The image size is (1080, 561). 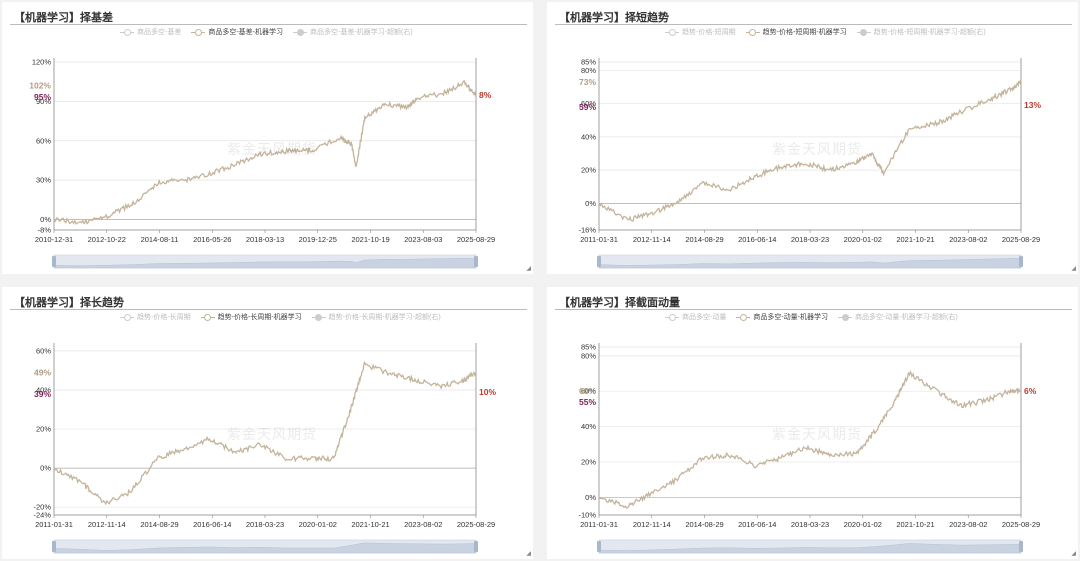 What do you see at coordinates (42, 62) in the screenshot?
I see `y-tick-label: 120%` at bounding box center [42, 62].